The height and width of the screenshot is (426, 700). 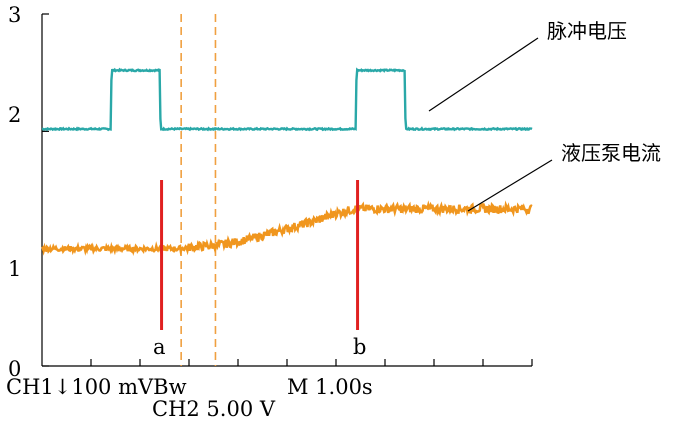 I want to click on current-leader-line, so click(x=510, y=185).